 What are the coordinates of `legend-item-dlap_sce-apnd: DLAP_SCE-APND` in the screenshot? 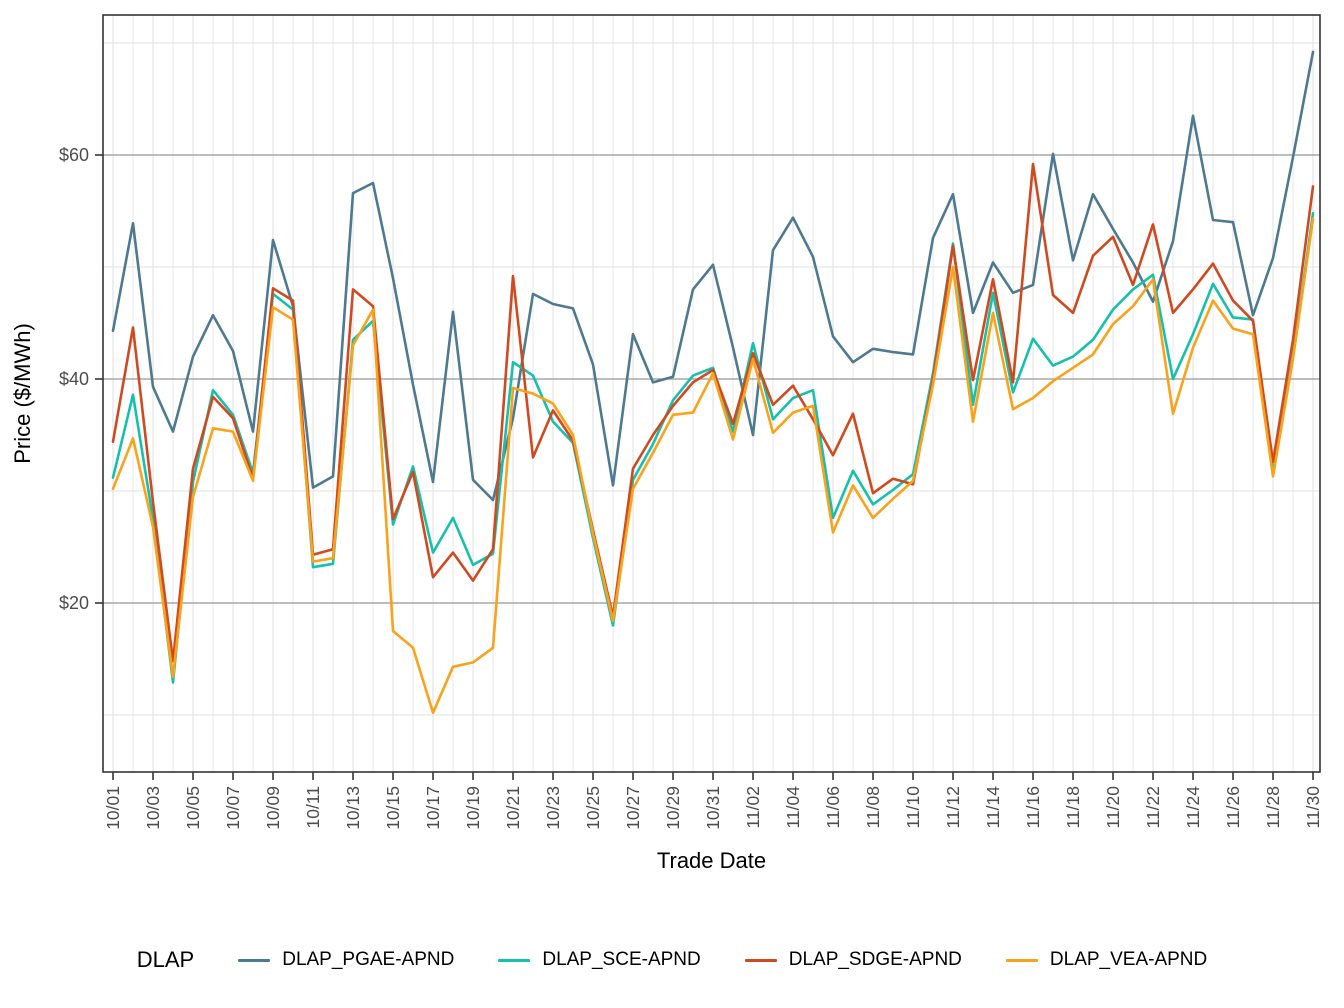 It's located at (599, 960).